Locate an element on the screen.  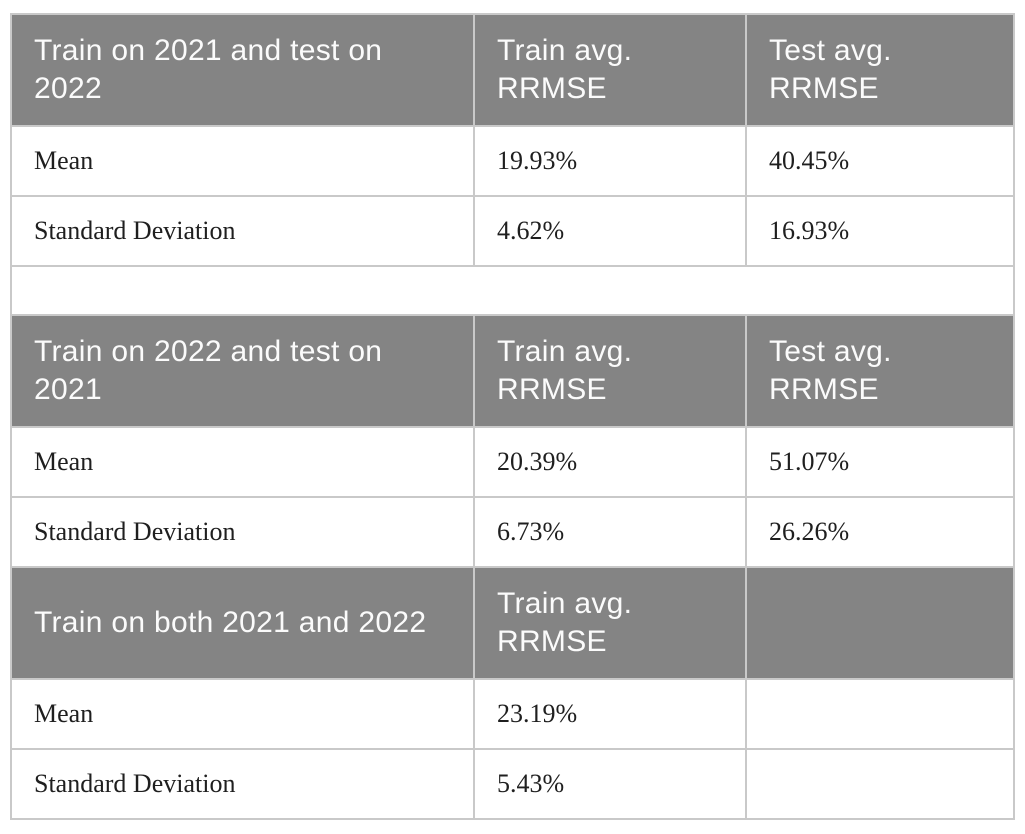
data-row-standard-deviation: Standard Deviation 5.43% is located at coordinates (512, 784).